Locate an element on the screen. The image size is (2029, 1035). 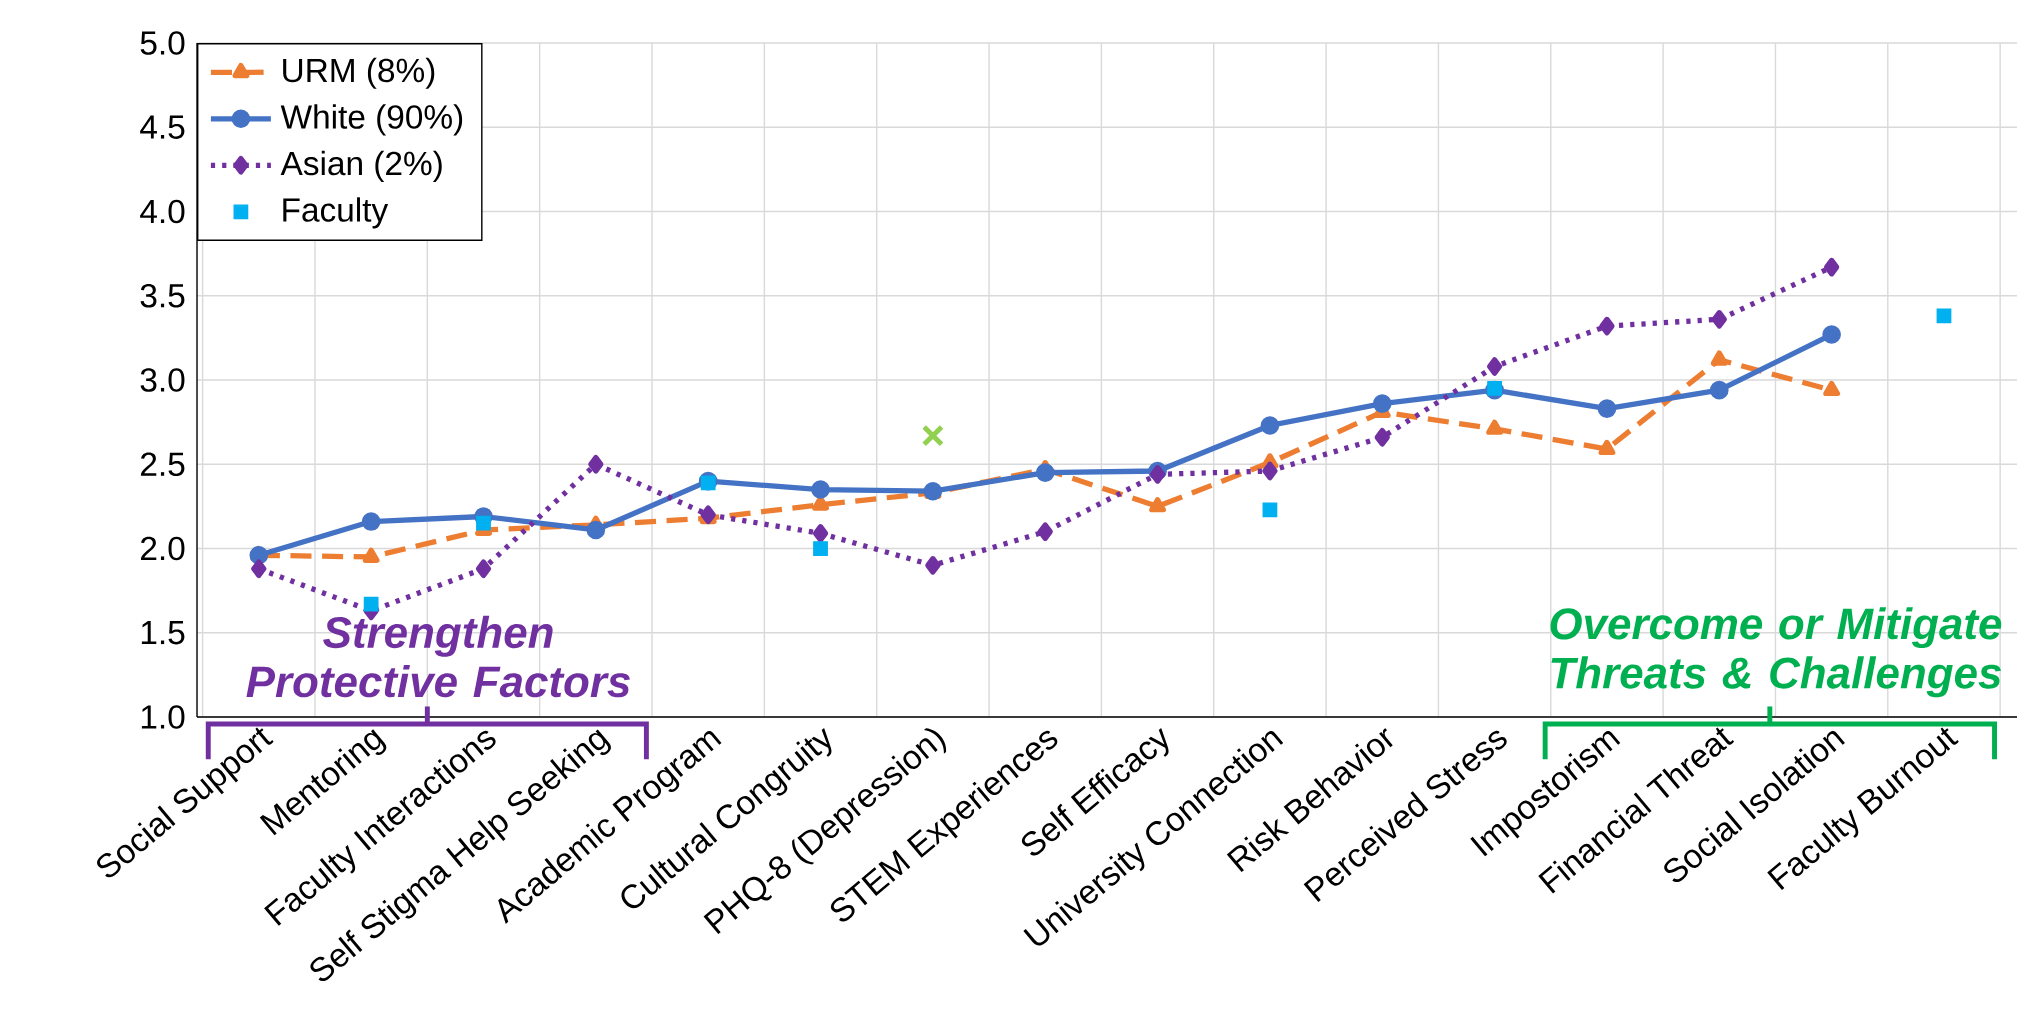
y-tick-label: 4.5 is located at coordinates (162, 127).